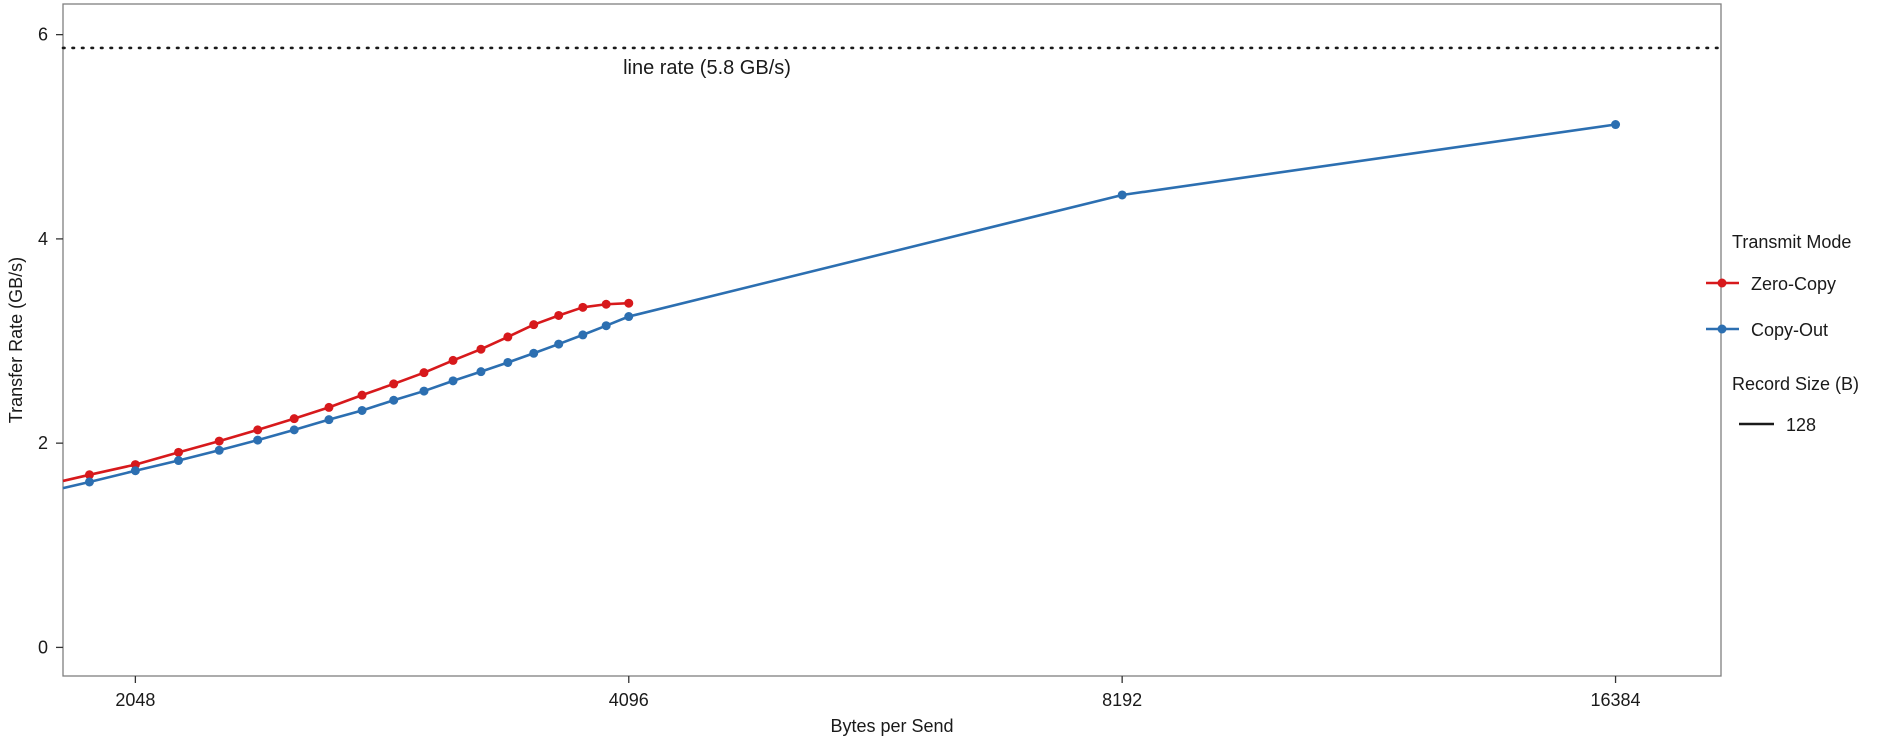  I want to click on x-axis-title: Bytes per Send, so click(891, 726).